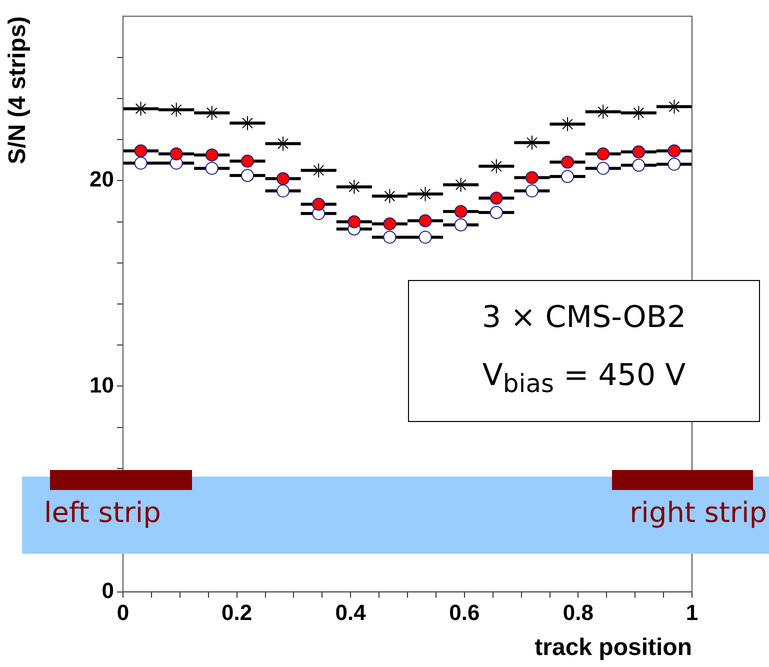 Image resolution: width=769 pixels, height=667 pixels. What do you see at coordinates (698, 512) in the screenshot?
I see `annotation: right strip` at bounding box center [698, 512].